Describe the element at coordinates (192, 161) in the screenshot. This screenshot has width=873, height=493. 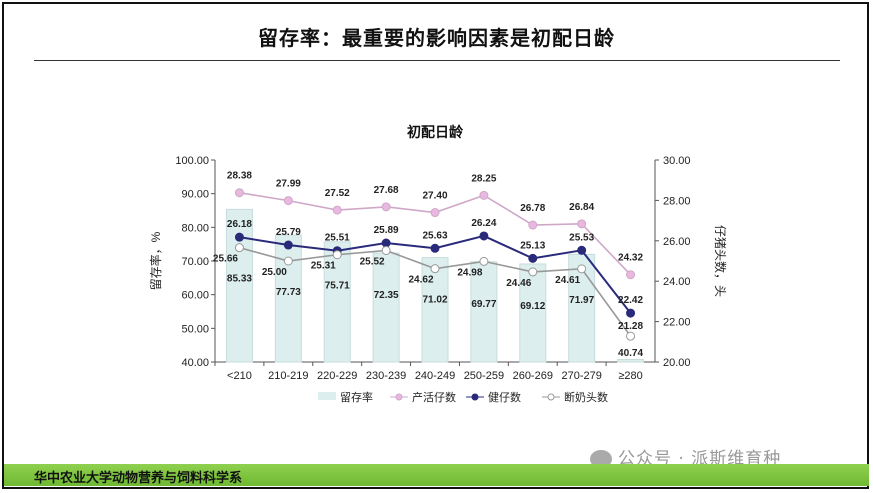
I see `left-tick-label: 100.00` at that location.